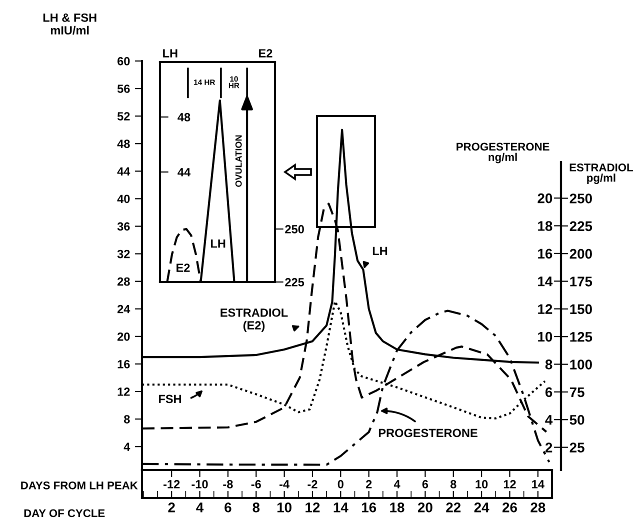 The image size is (637, 526). I want to click on x-axis-title: DAYS FROM LH PEAK, so click(79, 485).